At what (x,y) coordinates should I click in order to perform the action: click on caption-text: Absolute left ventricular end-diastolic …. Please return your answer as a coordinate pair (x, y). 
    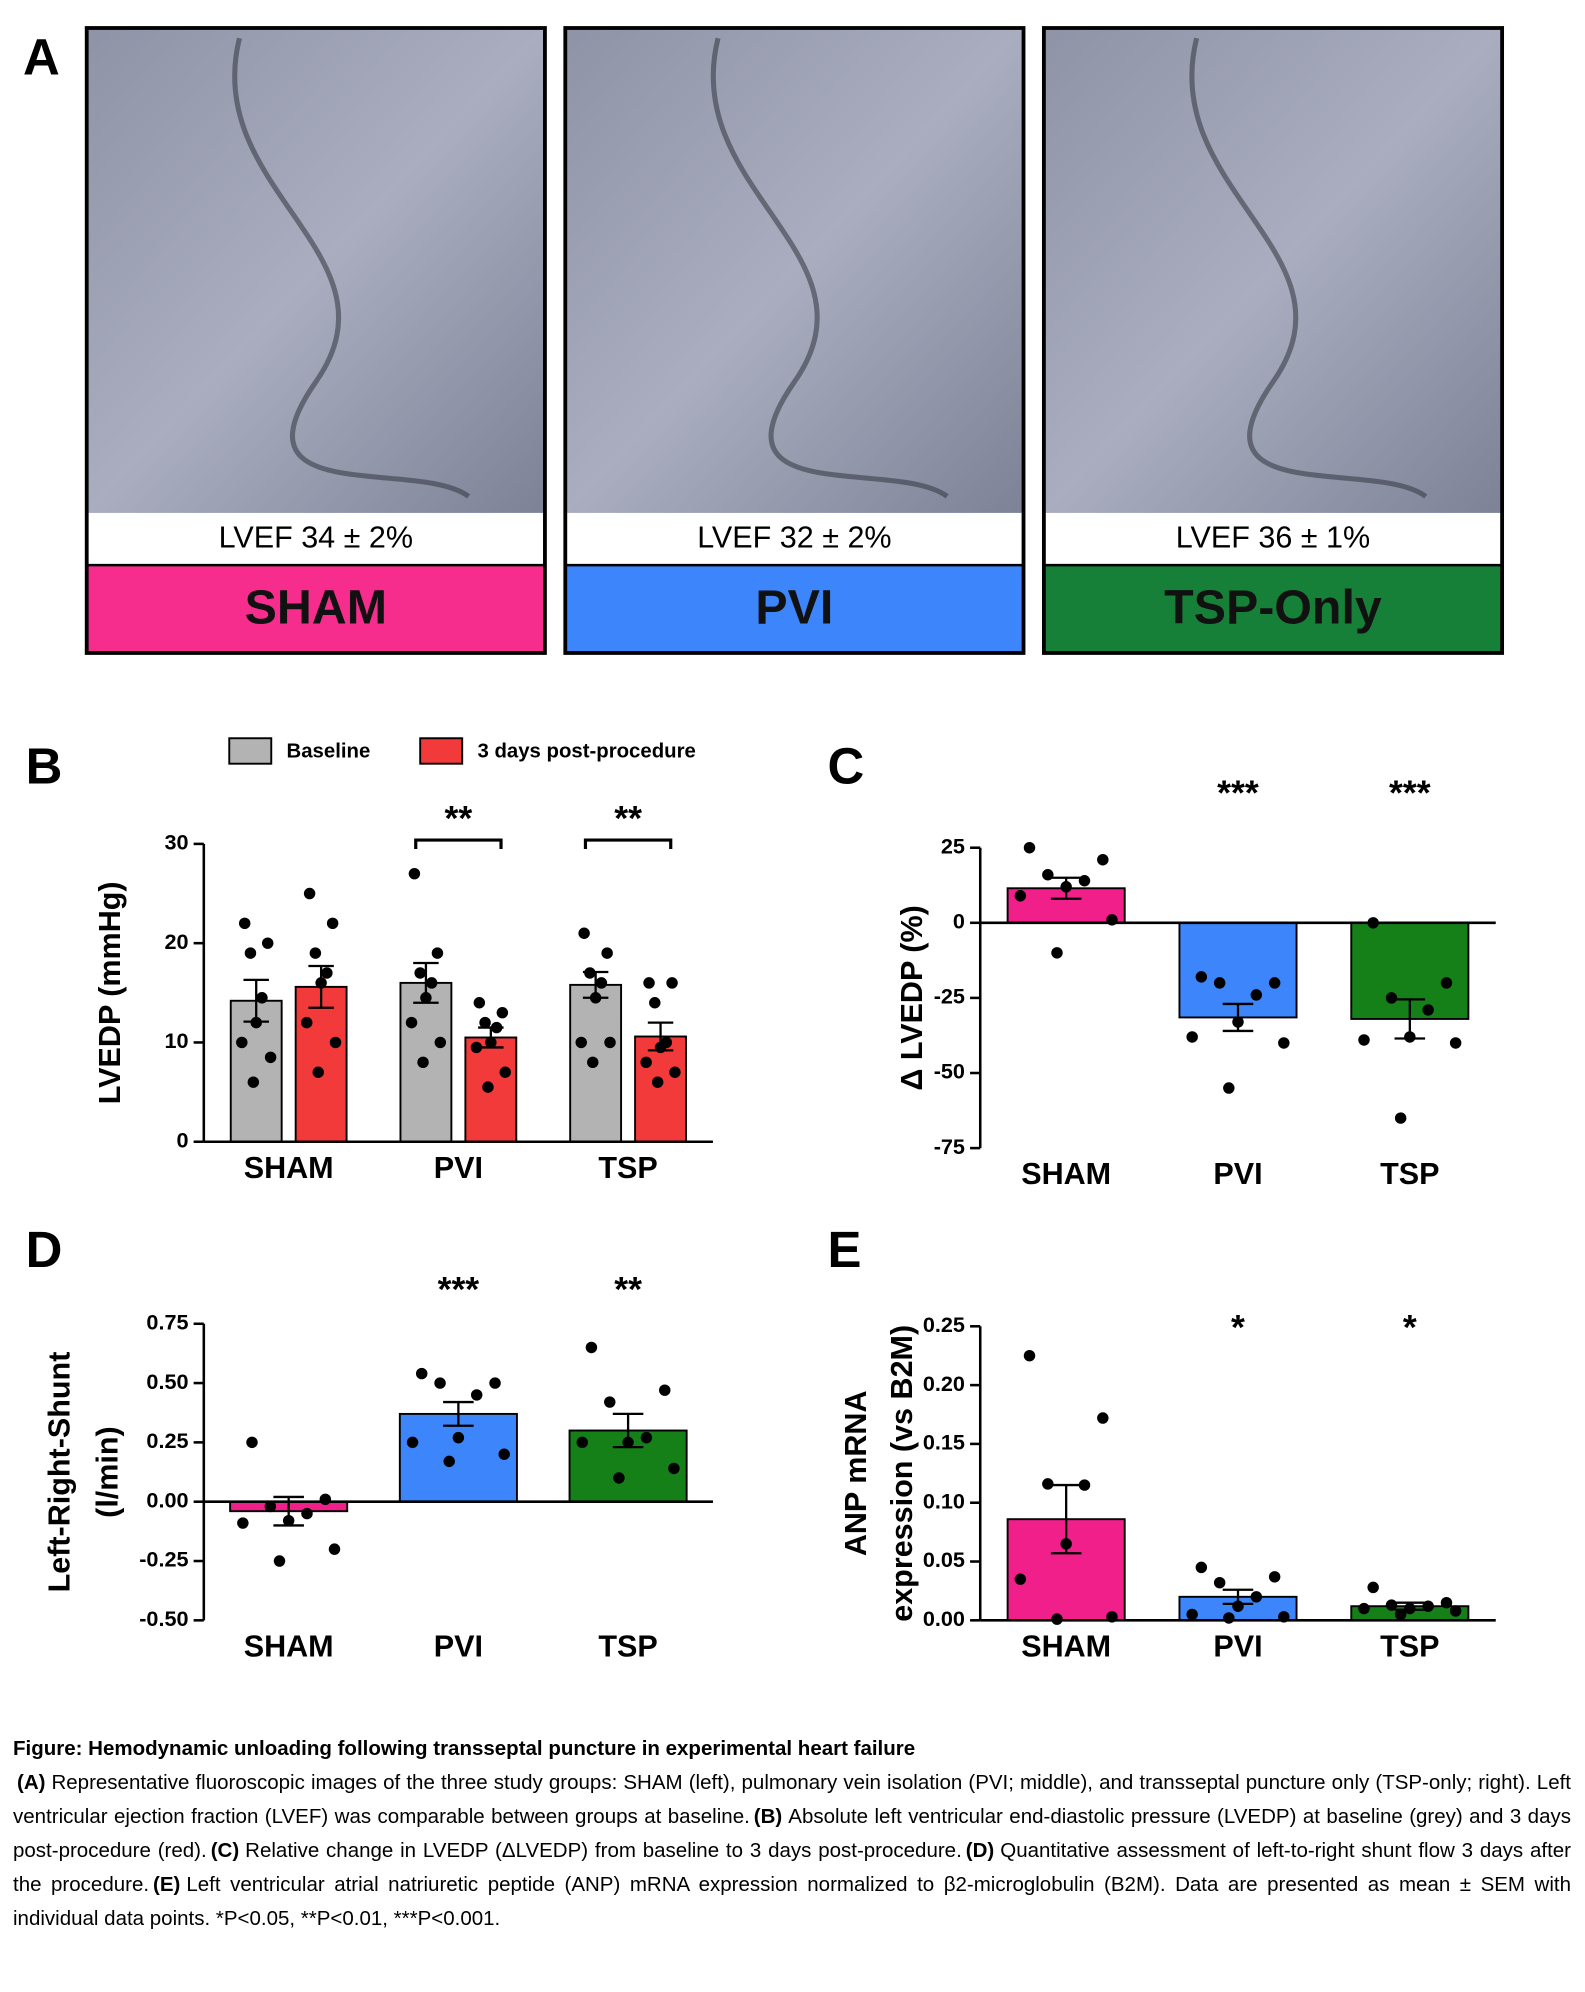
    Looking at the image, I should click on (792, 1833).